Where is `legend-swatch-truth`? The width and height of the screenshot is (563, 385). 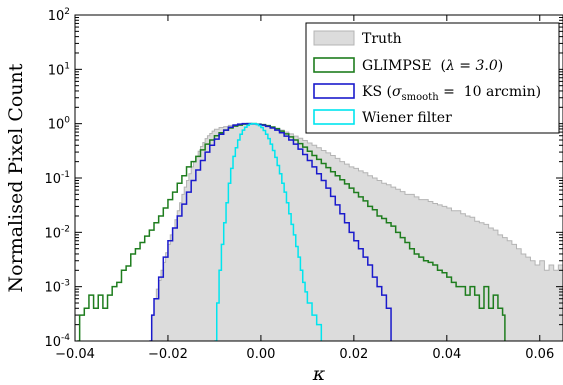
legend-swatch-truth is located at coordinates (334, 38).